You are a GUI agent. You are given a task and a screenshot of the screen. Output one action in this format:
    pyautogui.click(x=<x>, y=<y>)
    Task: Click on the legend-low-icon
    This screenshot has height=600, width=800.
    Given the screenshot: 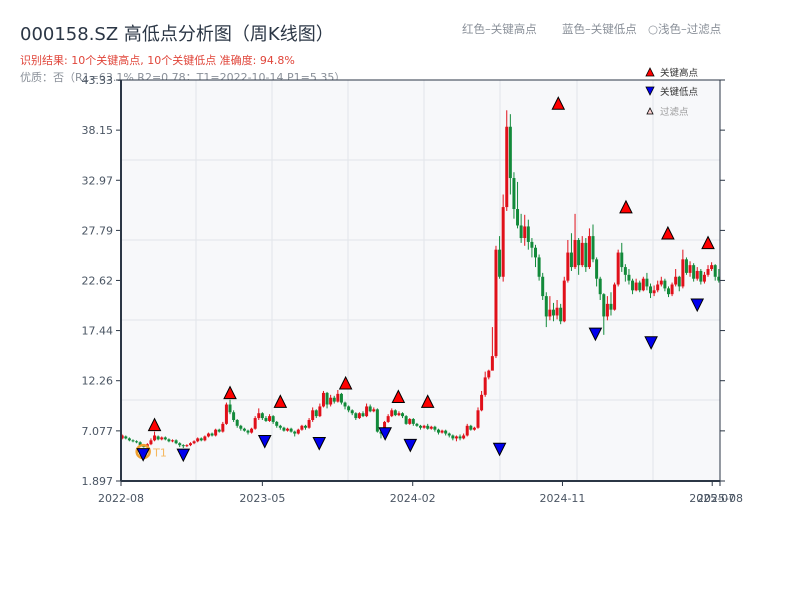 What is the action you would take?
    pyautogui.click(x=650, y=91)
    